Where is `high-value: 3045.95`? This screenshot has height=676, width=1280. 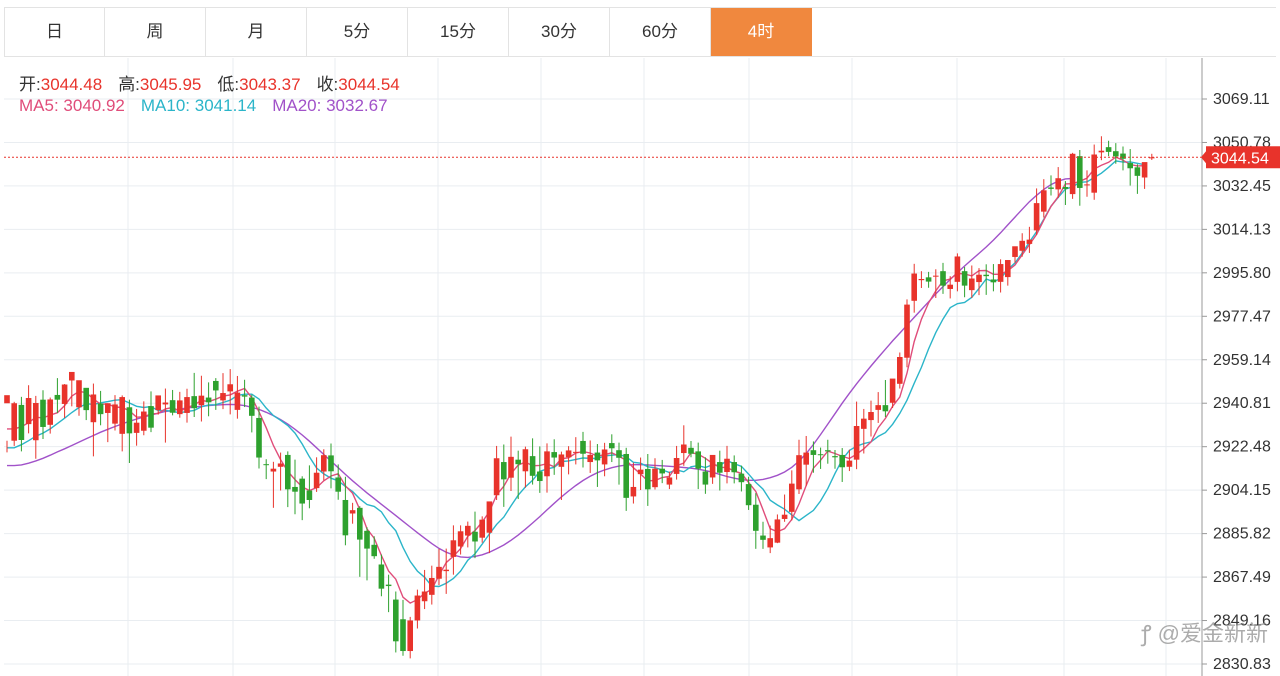 high-value: 3045.95 is located at coordinates (170, 84).